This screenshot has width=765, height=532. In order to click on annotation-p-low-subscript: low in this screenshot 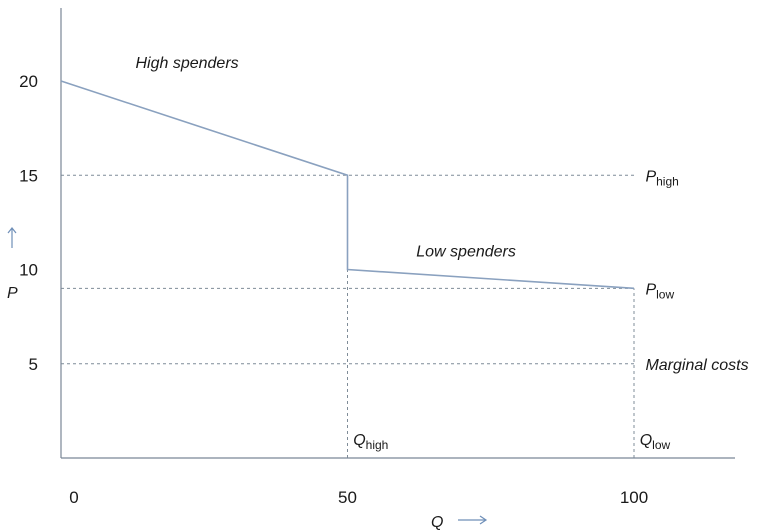, I will do `click(665, 294)`.